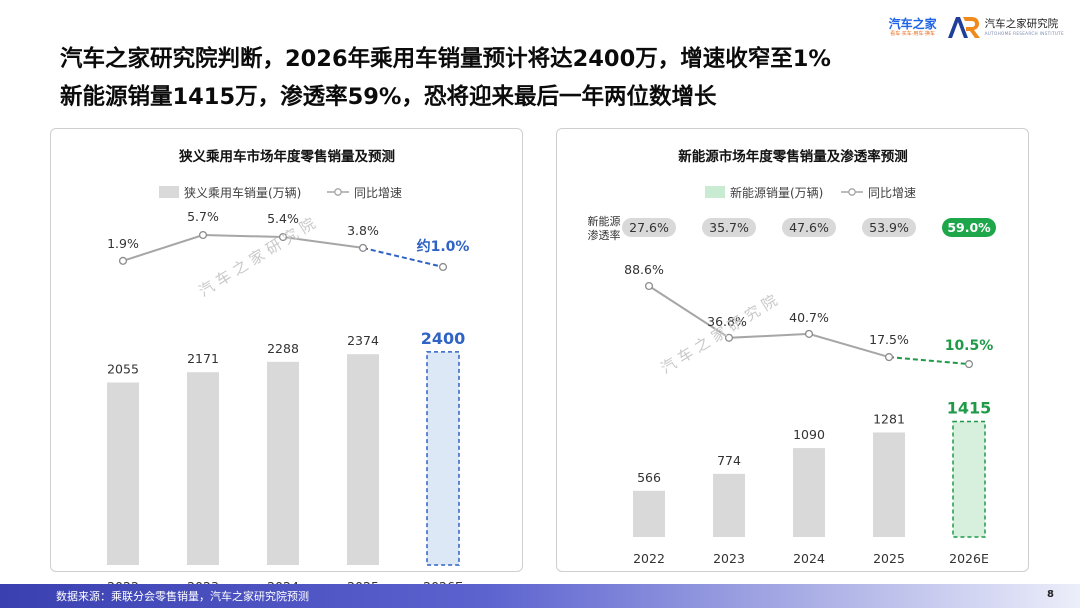  Describe the element at coordinates (912, 33) in the screenshot. I see `autohome-logo-slogan: 看车·买车·用车·换车` at that location.